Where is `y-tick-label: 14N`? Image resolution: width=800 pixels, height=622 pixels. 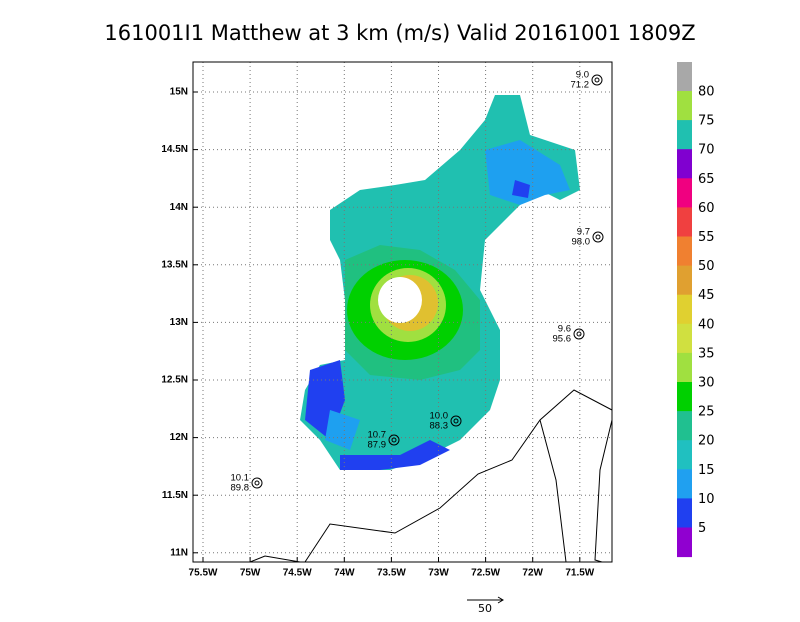
y-tick-label: 14N is located at coordinates (179, 207).